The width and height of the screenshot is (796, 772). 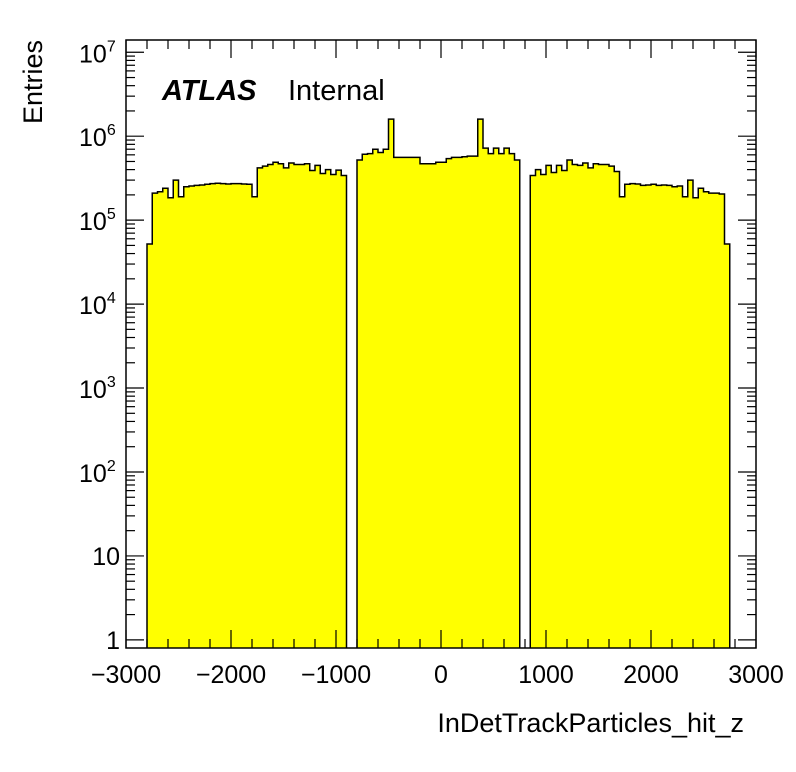 I want to click on y-tick-label: 10⁶, so click(x=97, y=137).